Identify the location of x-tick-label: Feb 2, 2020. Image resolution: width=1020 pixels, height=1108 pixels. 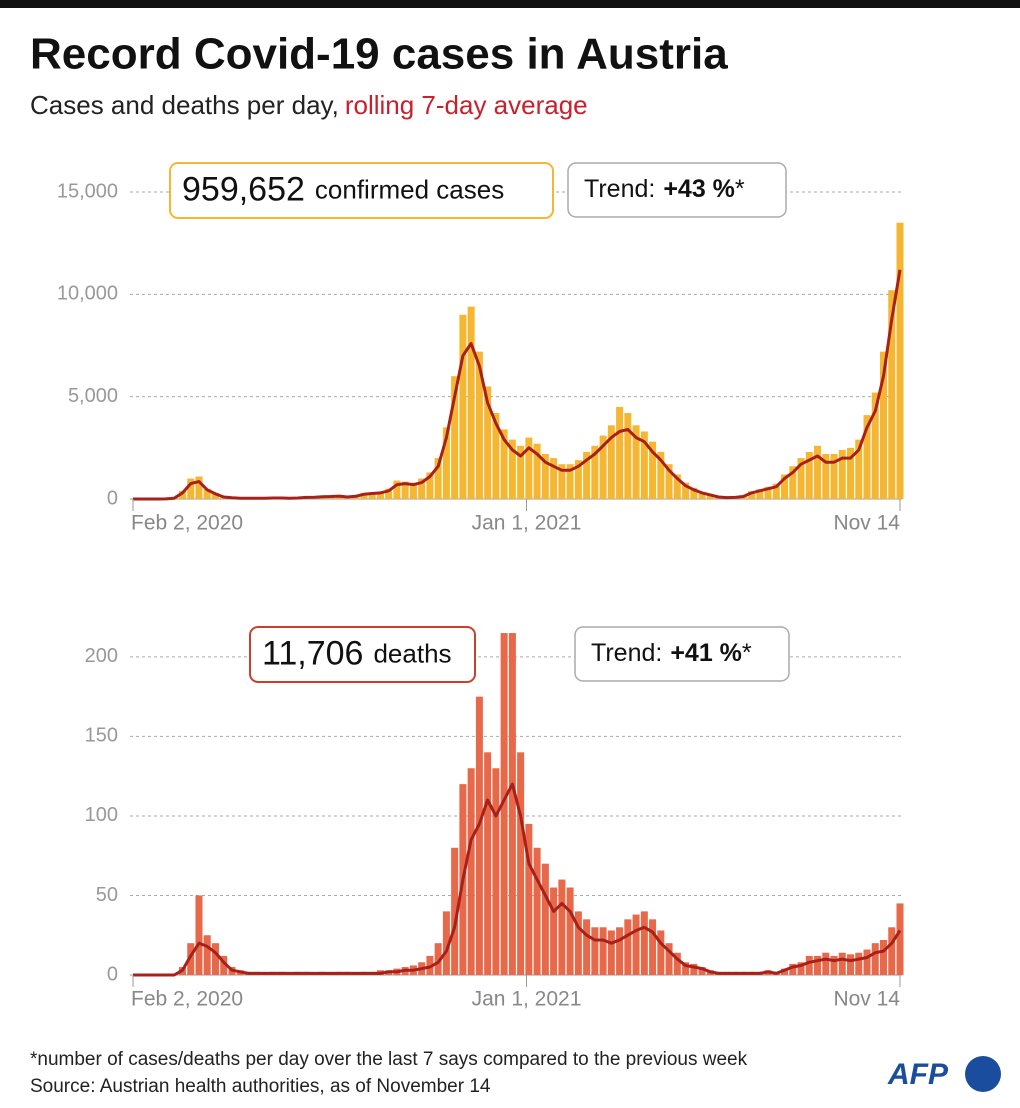
(187, 999).